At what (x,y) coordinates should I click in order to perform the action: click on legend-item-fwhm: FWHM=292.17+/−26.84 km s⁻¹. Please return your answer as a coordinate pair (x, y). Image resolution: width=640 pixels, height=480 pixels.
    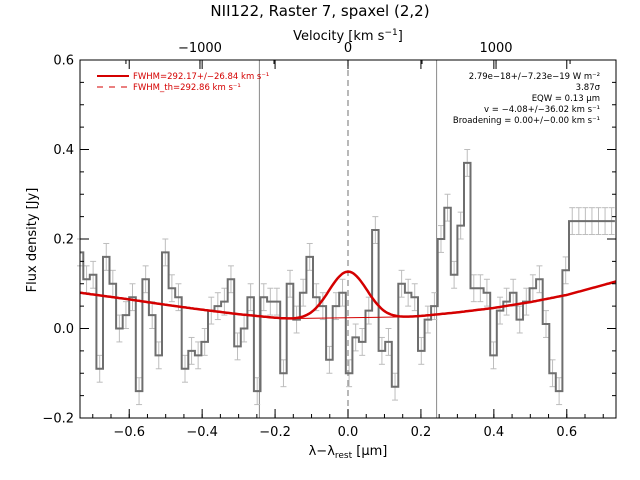
    Looking at the image, I should click on (201, 77).